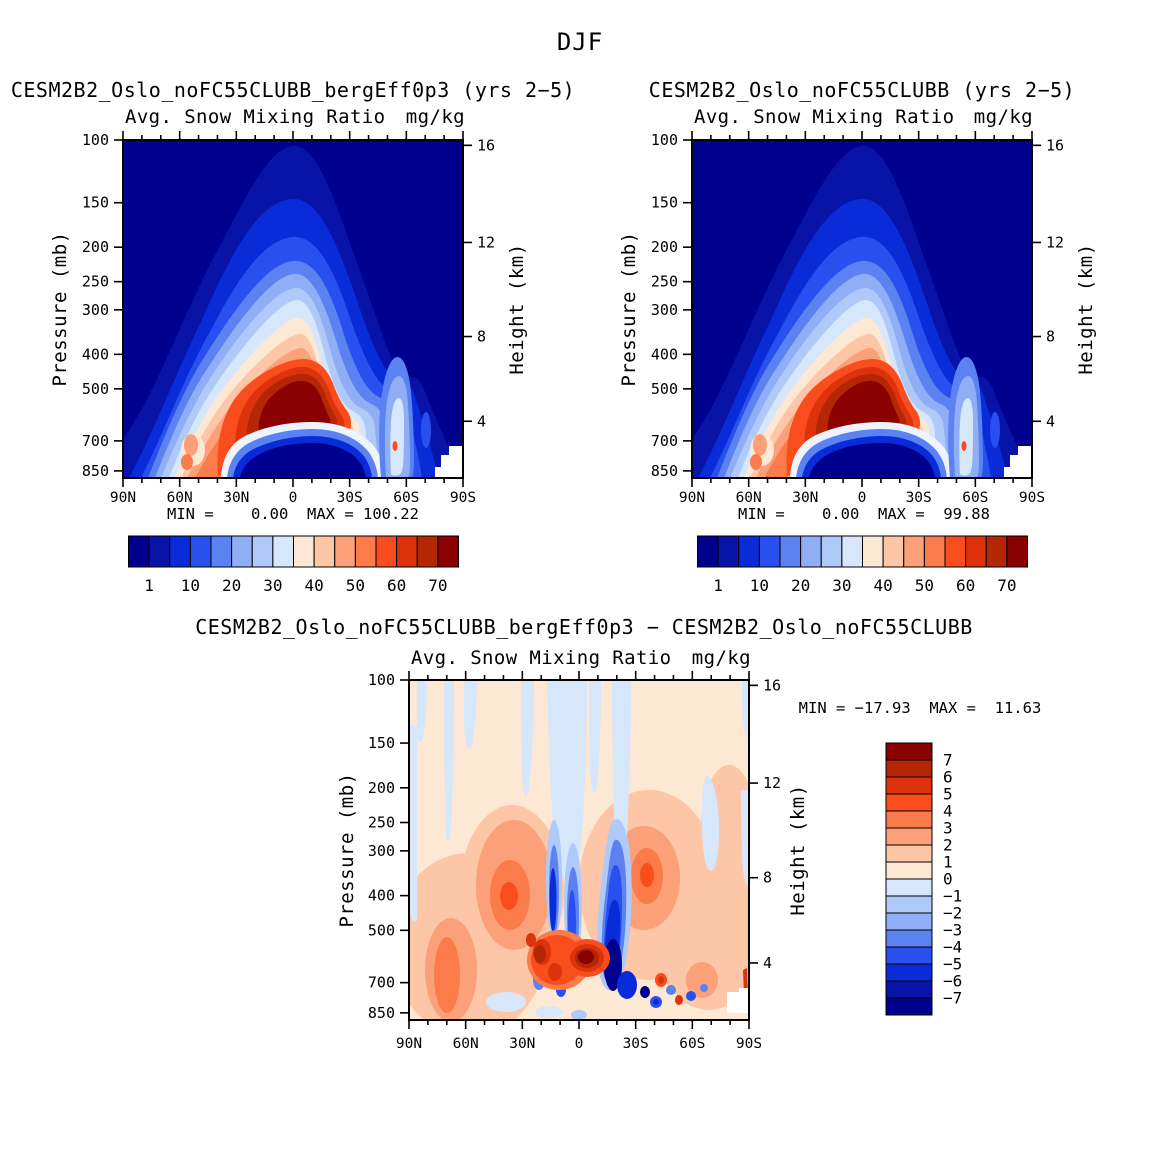 The height and width of the screenshot is (1158, 1158). Describe the element at coordinates (381, 896) in the screenshot. I see `pressure-tick-label: 400` at that location.